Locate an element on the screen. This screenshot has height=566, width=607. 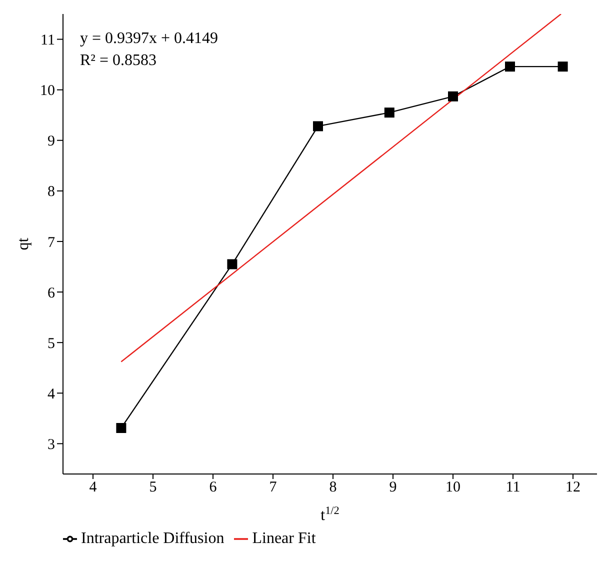
x-tick-label: 8 is located at coordinates (333, 488).